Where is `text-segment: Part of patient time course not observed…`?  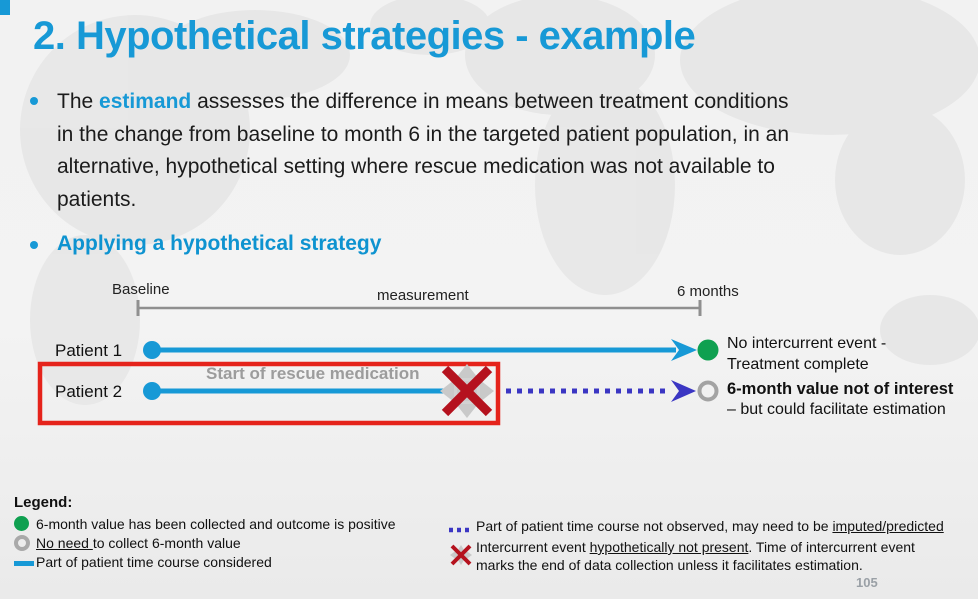
text-segment: Part of patient time course not observed… is located at coordinates (654, 526).